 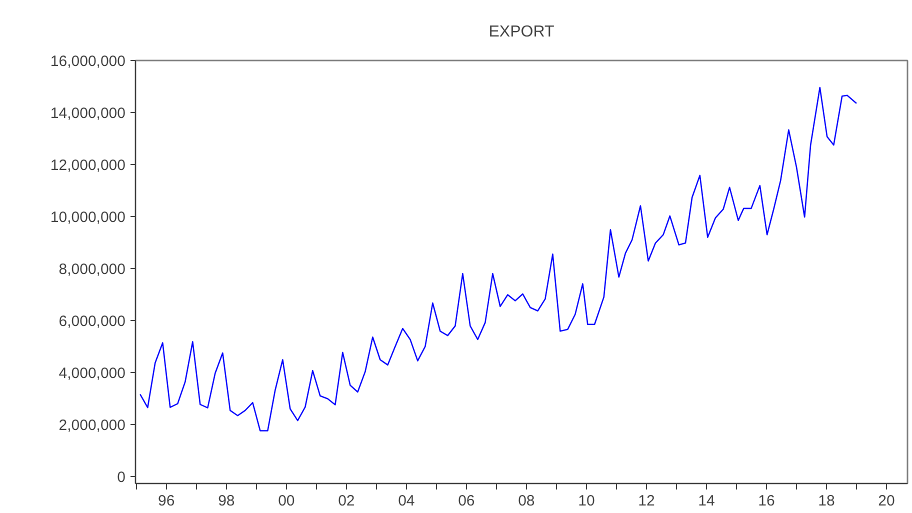 What do you see at coordinates (92, 269) in the screenshot?
I see `y-tick-label: 8,000,000` at bounding box center [92, 269].